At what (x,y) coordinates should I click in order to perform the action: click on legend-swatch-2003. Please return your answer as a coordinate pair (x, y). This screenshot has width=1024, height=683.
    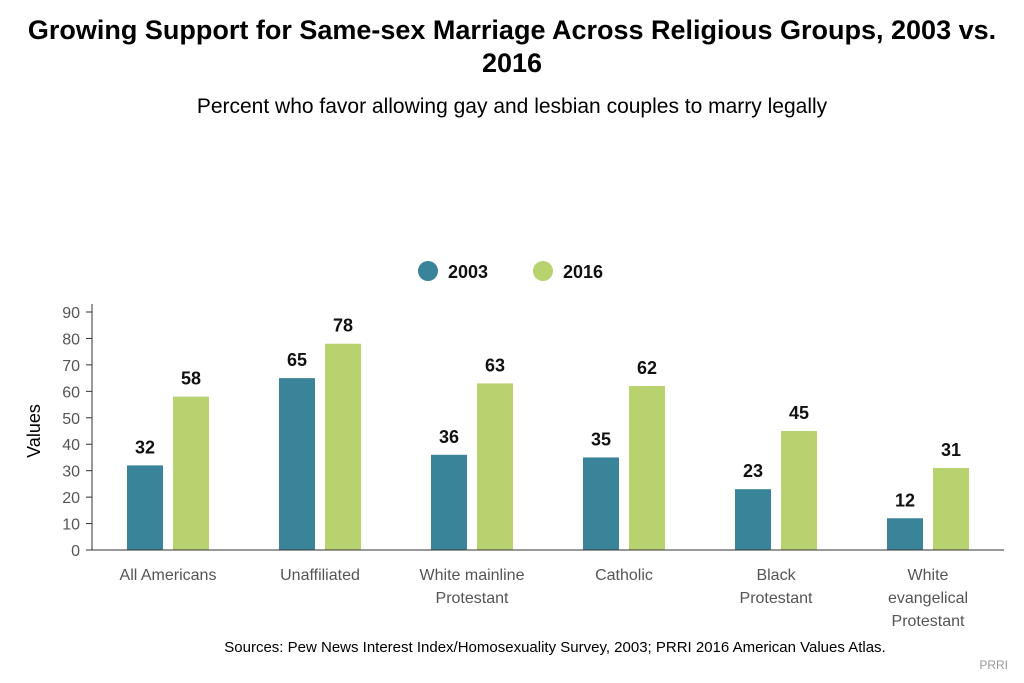
    Looking at the image, I should click on (428, 271).